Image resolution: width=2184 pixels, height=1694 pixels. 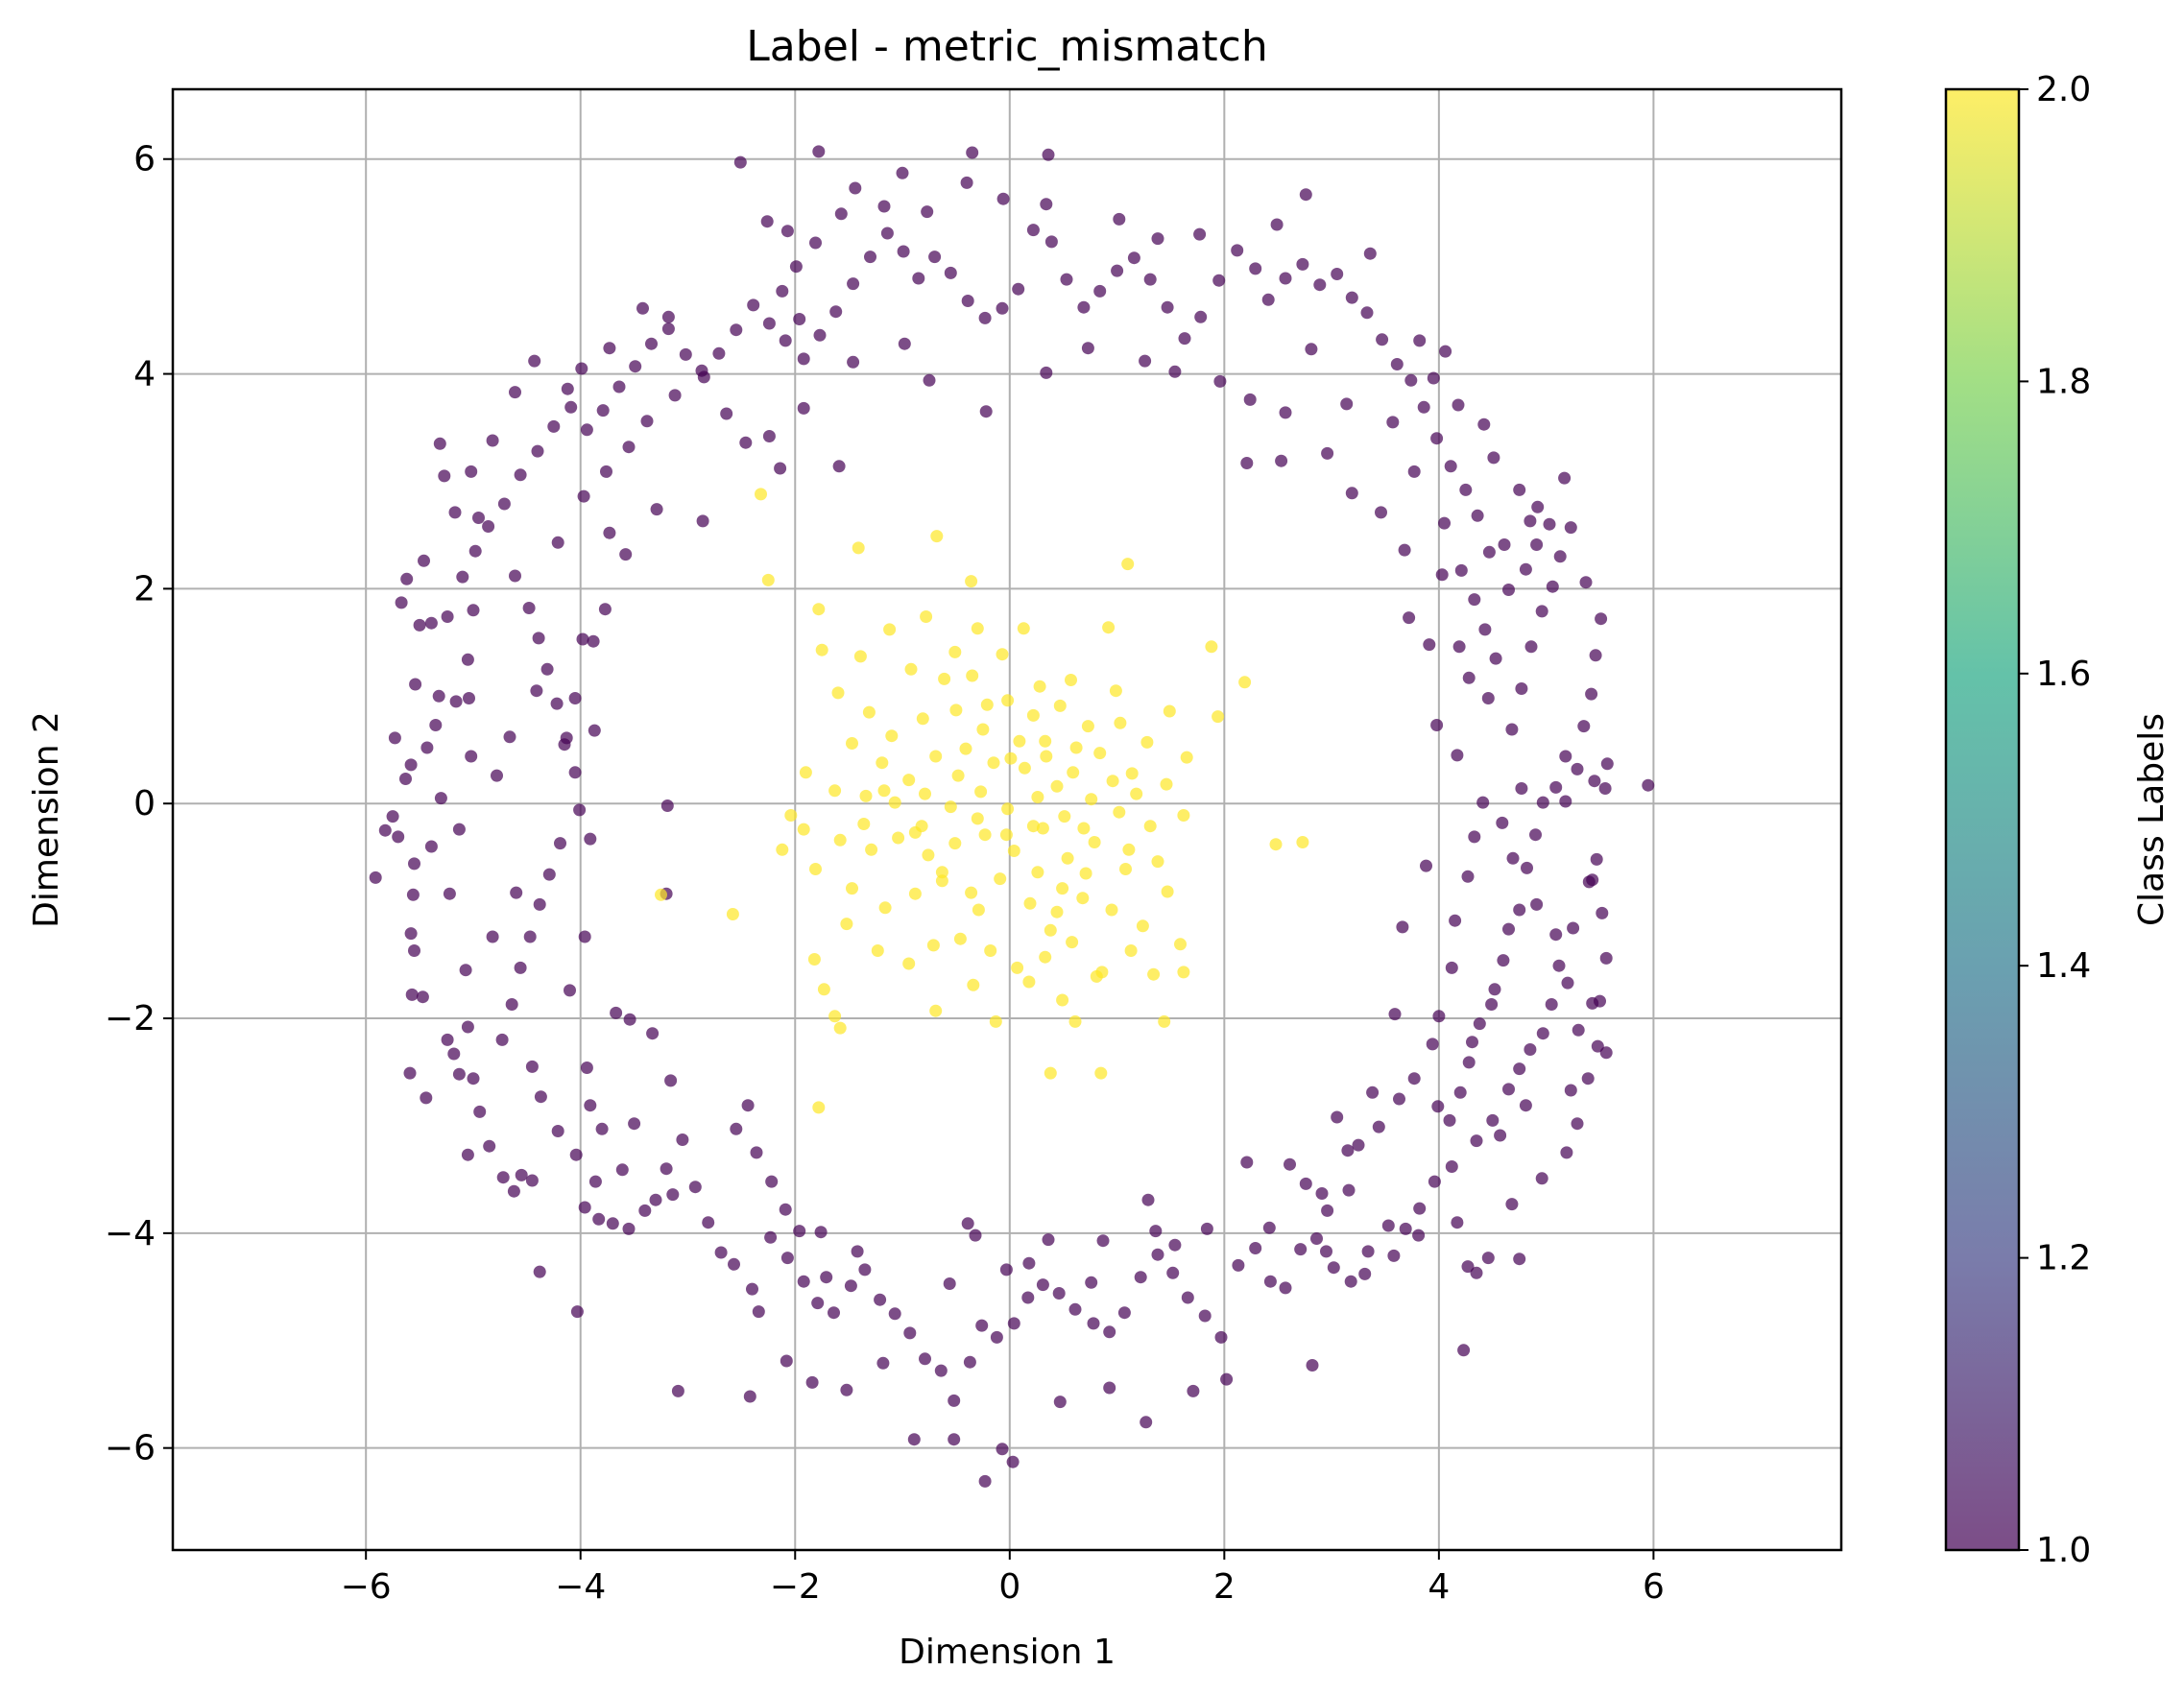 What do you see at coordinates (580, 1587) in the screenshot?
I see `x-tick-label: −4` at bounding box center [580, 1587].